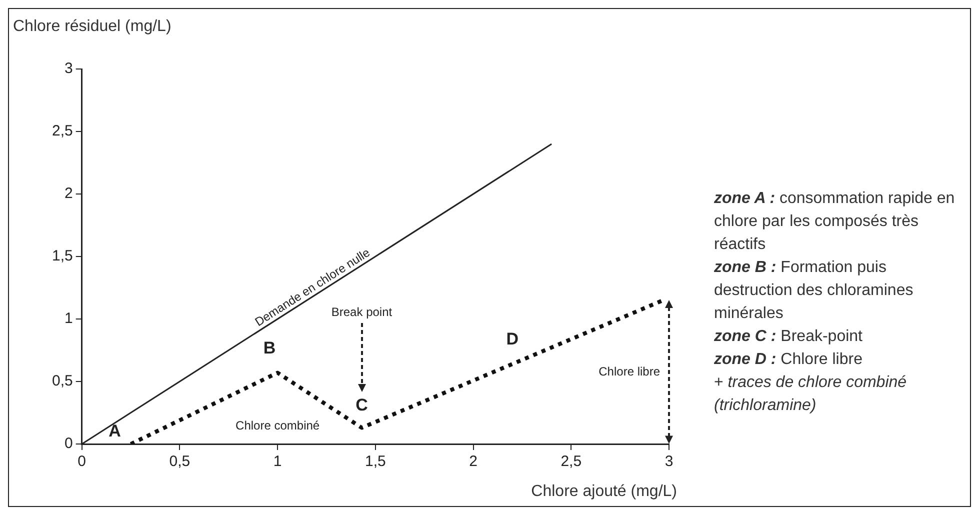 The image size is (979, 515). Describe the element at coordinates (473, 461) in the screenshot. I see `x-tick-label: 2` at that location.